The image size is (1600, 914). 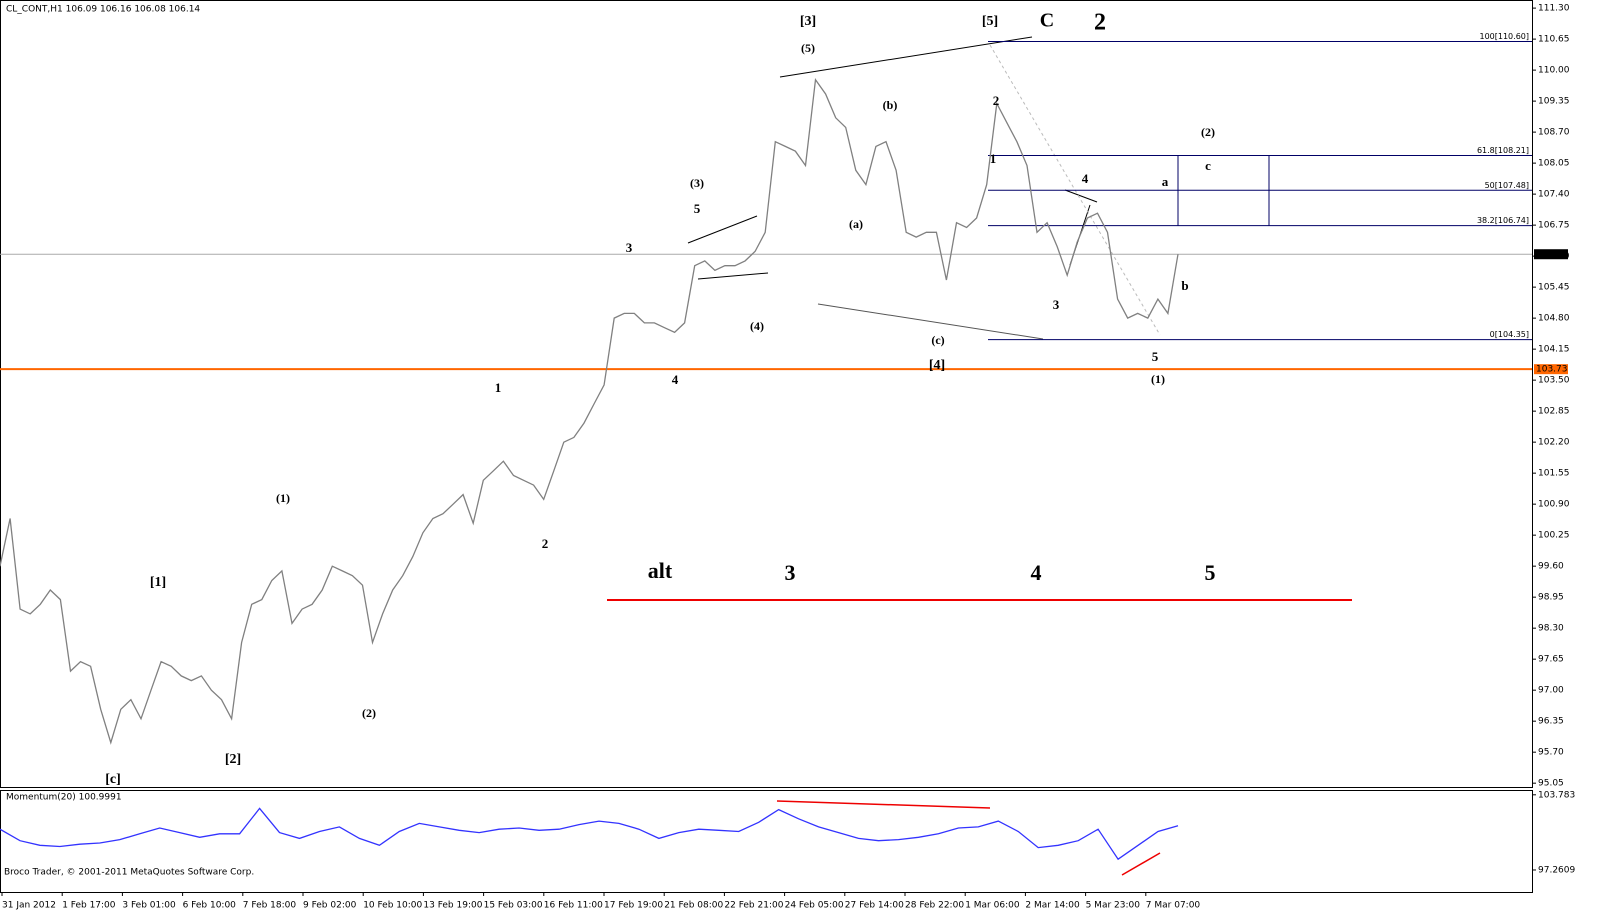 I want to click on fib-label: 100[110.60], so click(x=1504, y=36).